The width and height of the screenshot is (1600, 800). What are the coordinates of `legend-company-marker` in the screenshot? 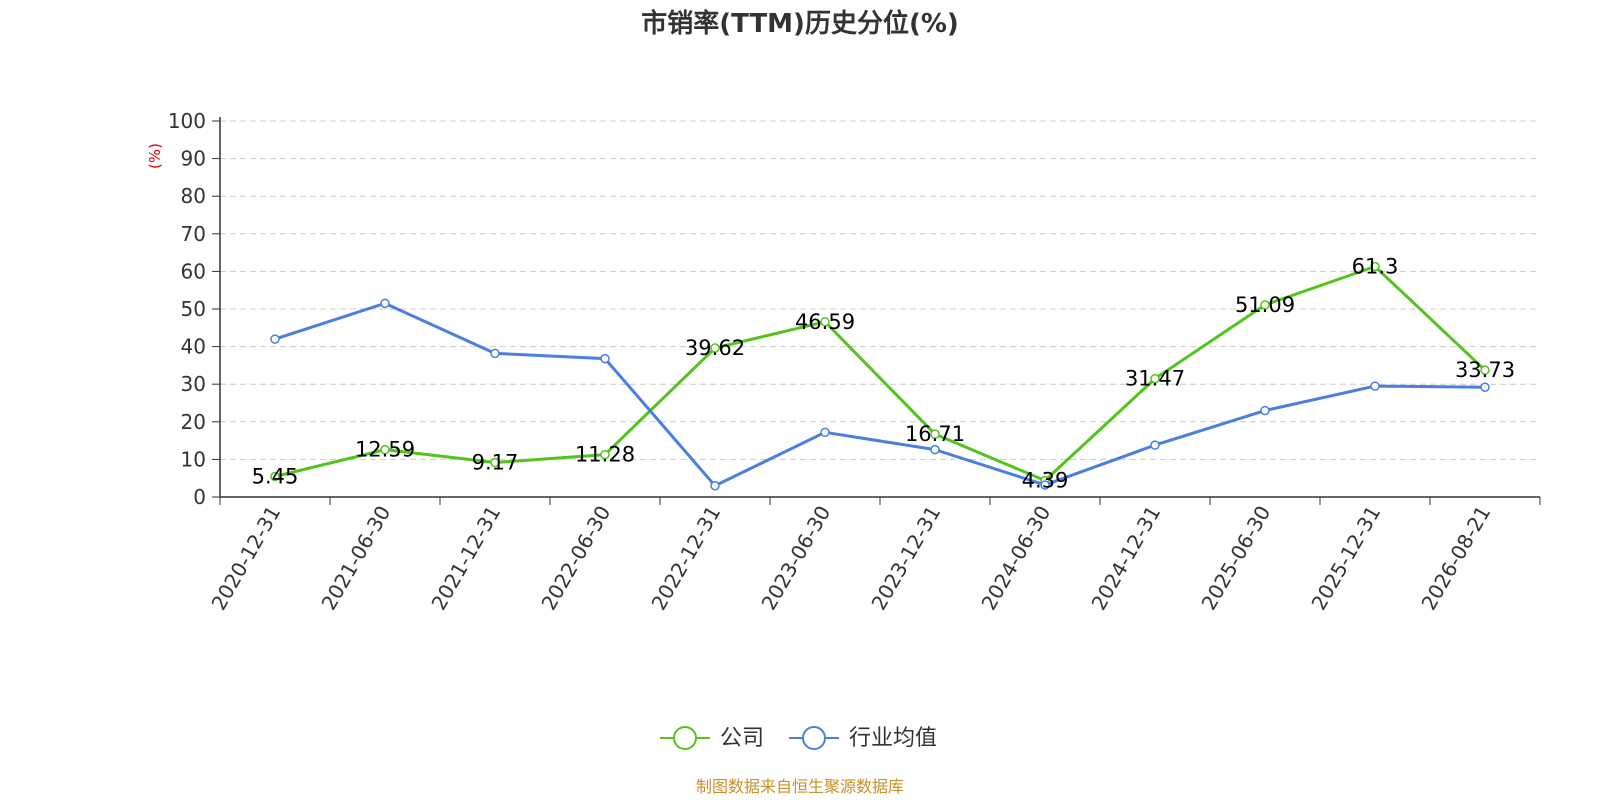 It's located at (685, 738).